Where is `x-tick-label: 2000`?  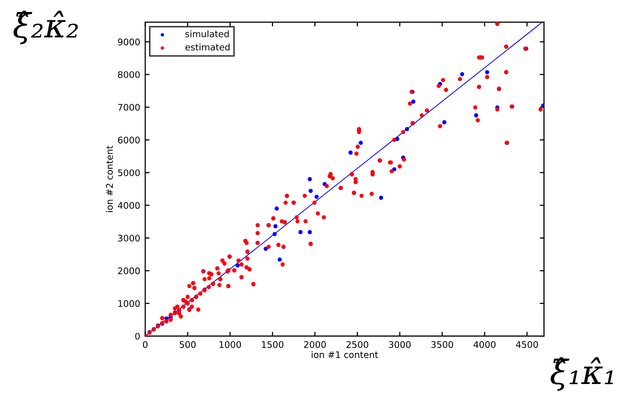
x-tick-label: 2000 is located at coordinates (315, 344).